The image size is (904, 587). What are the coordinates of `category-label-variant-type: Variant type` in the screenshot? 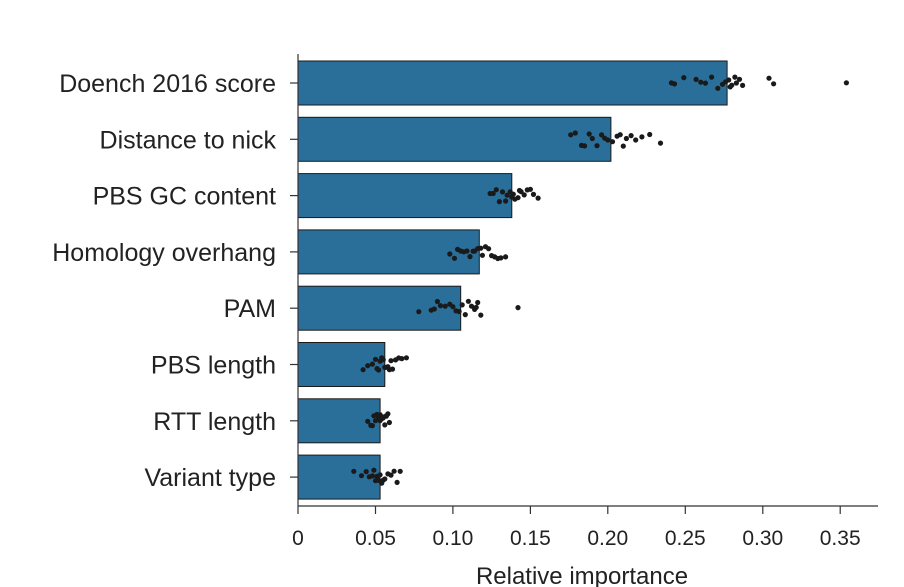 It's located at (210, 478).